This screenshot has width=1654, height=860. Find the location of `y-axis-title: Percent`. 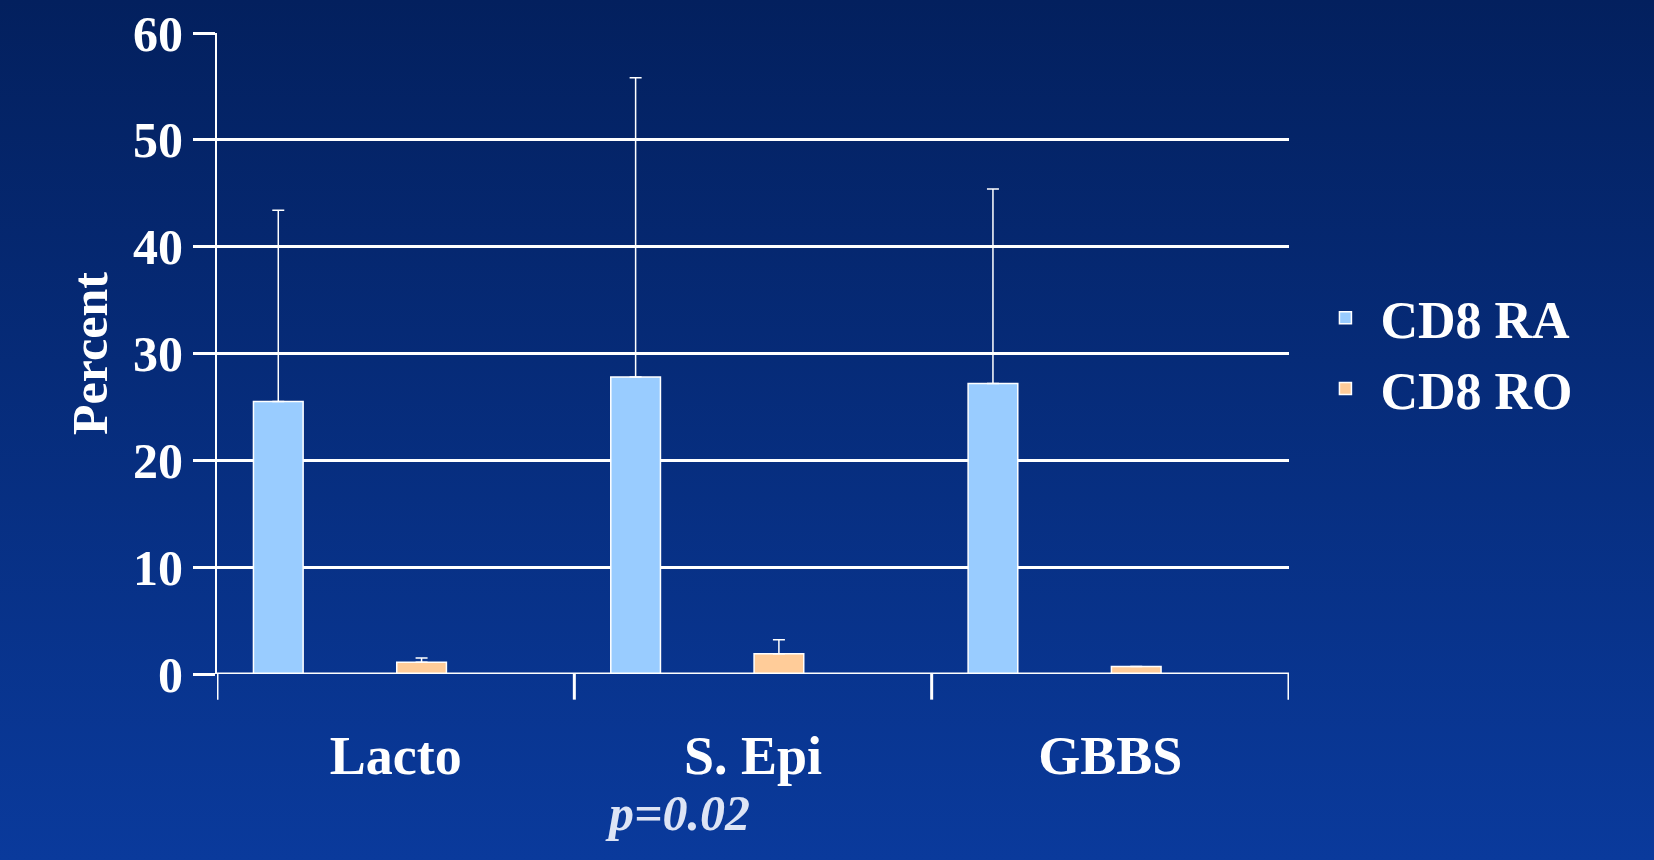

y-axis-title: Percent is located at coordinates (89, 353).